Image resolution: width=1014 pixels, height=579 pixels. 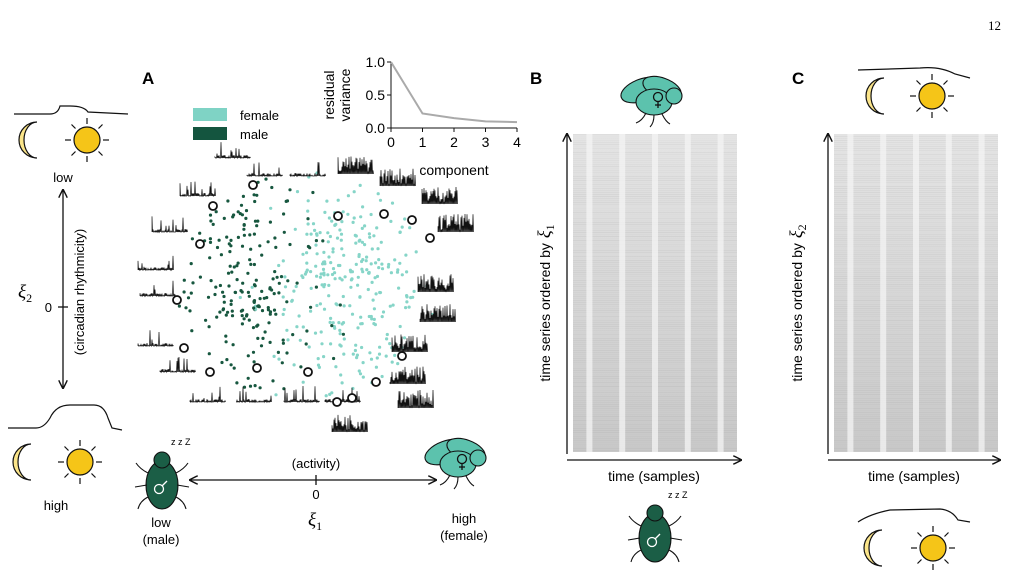 I want to click on inset-x-label: component, so click(x=453, y=170).